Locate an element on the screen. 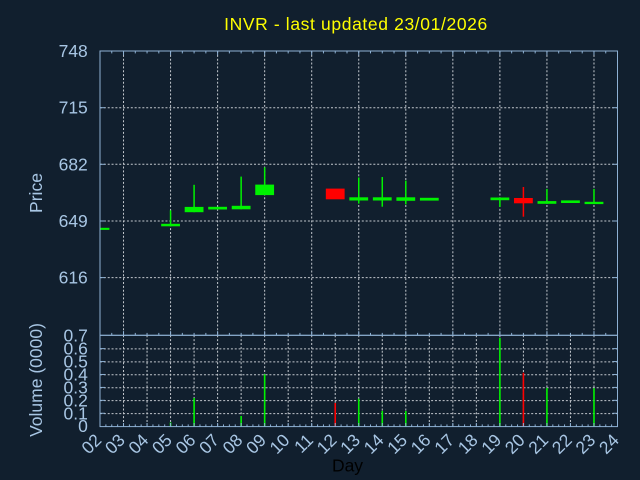 This screenshot has width=640, height=480. svg-text: 0.6 is located at coordinates (75, 349).